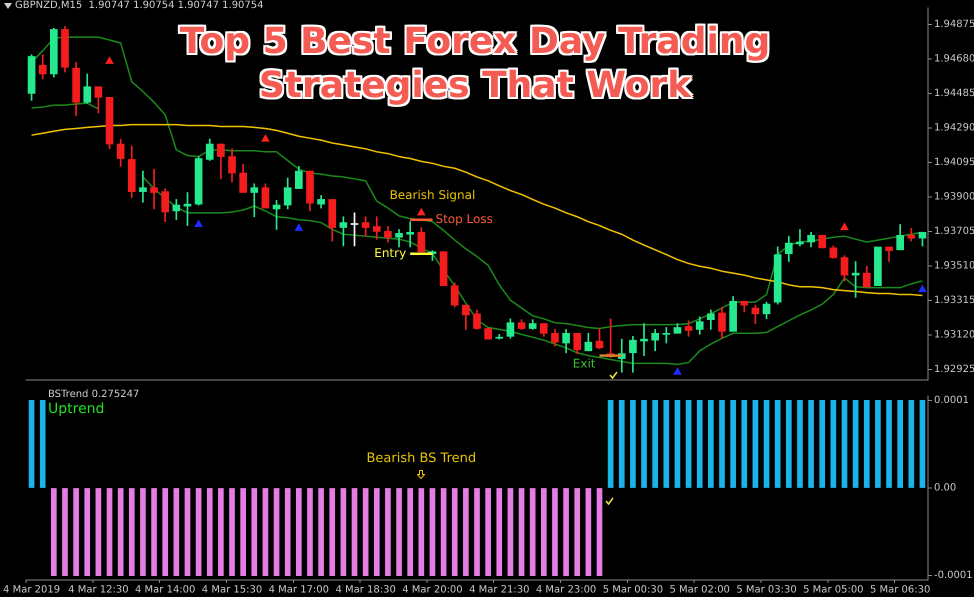  What do you see at coordinates (365, 590) in the screenshot?
I see `x-tick-label: 4 Mar 18:30` at bounding box center [365, 590].